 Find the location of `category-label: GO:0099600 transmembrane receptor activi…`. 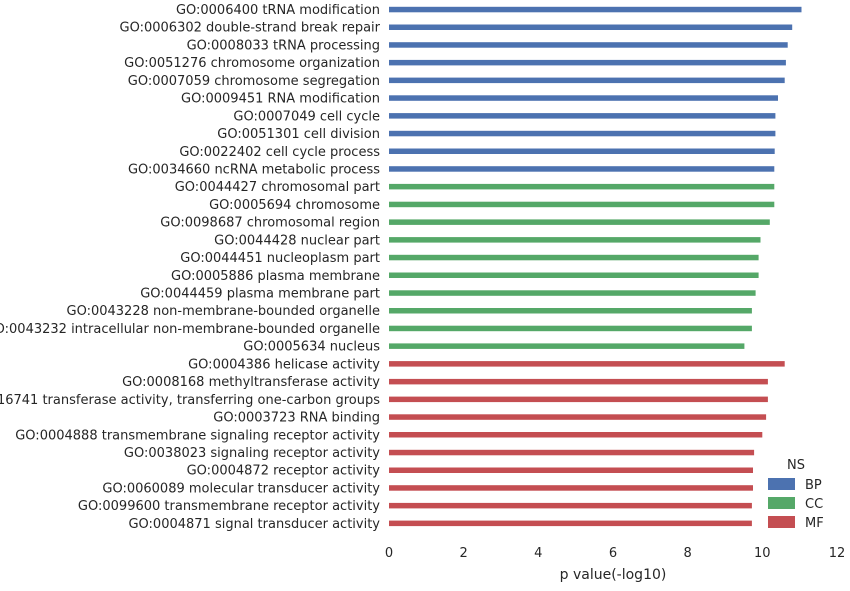

category-label: GO:0099600 transmembrane receptor activi… is located at coordinates (229, 506).